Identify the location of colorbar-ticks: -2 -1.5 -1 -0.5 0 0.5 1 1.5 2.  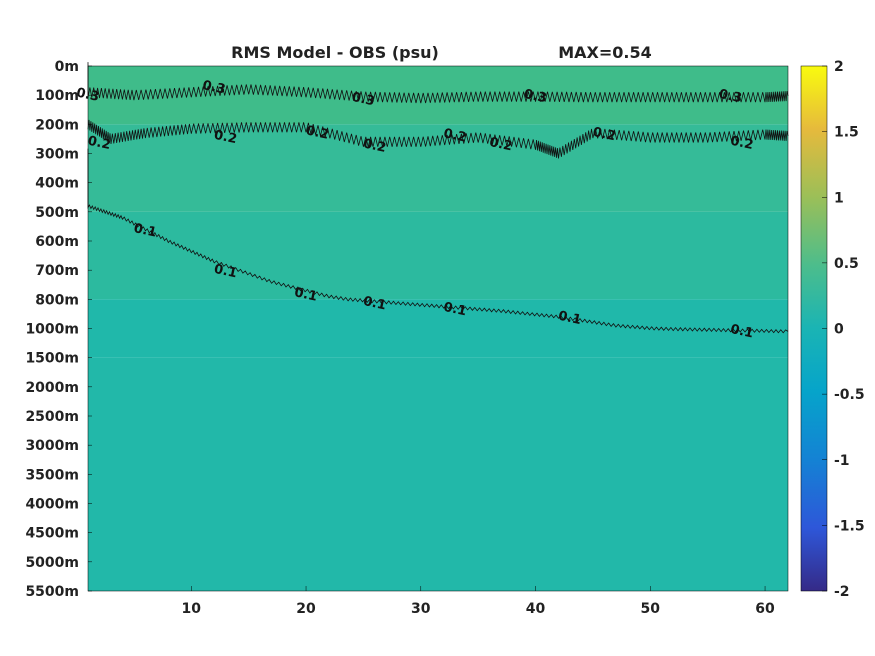
(843, 329).